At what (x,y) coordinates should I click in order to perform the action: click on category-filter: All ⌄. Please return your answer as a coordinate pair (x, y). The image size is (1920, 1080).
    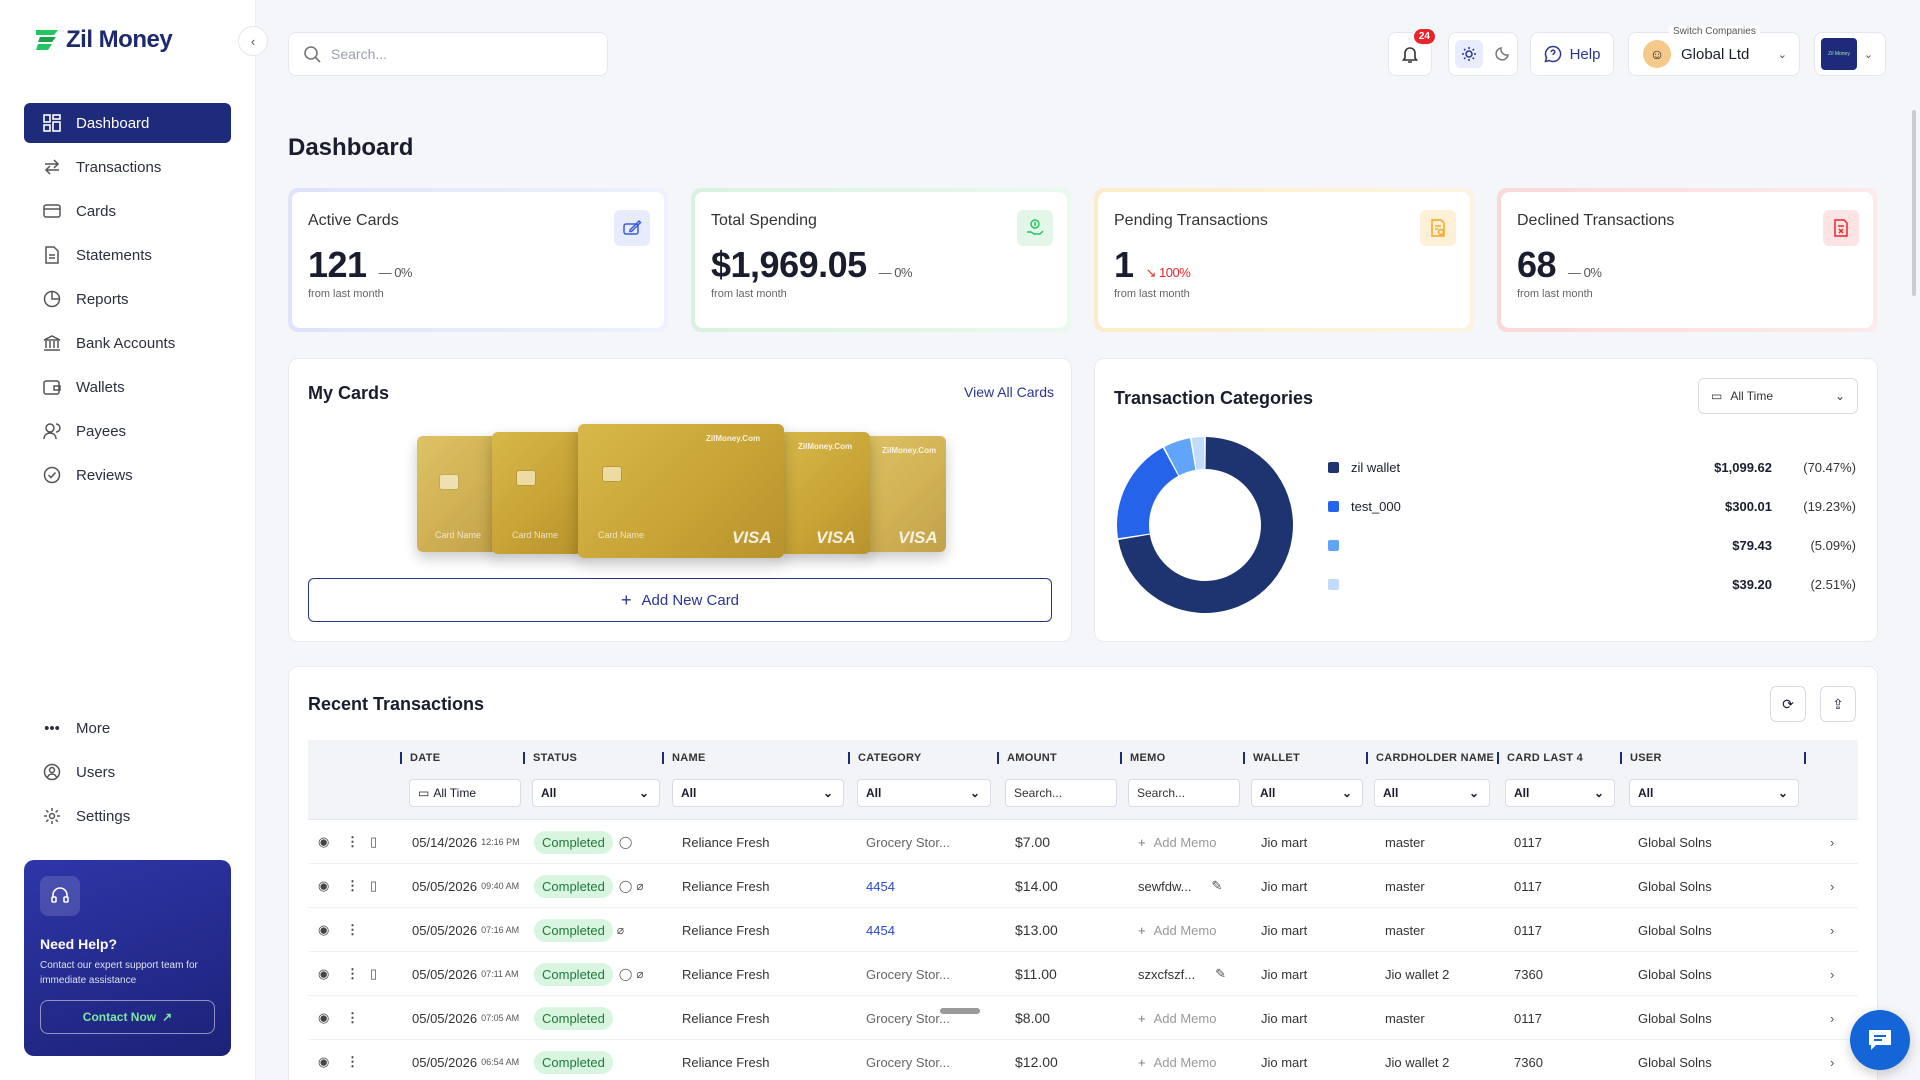
    Looking at the image, I should click on (924, 793).